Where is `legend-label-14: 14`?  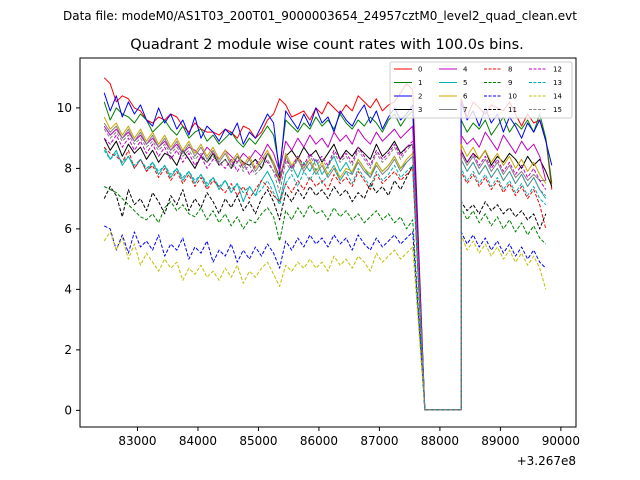
legend-label-14: 14 is located at coordinates (557, 97).